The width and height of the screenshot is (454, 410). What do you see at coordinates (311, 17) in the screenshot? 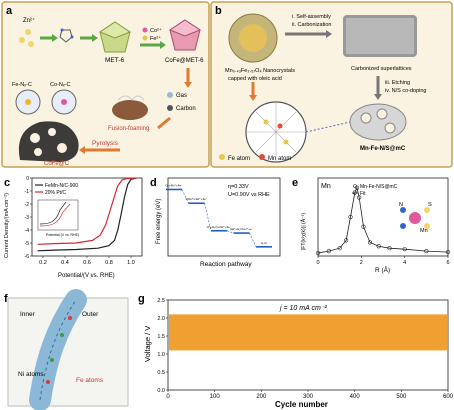
I see `label-step1: i. Self-assembly` at bounding box center [311, 17].